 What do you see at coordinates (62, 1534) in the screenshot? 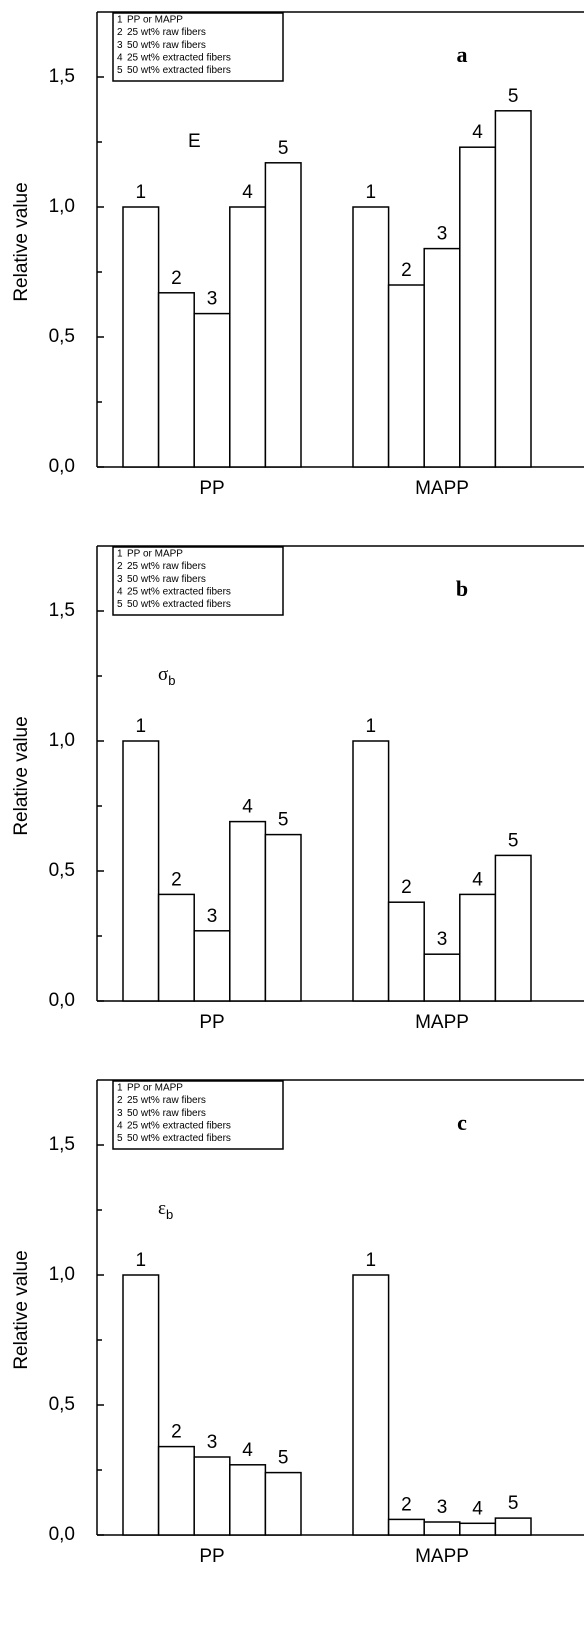
I see `y-tick-label: 0,0` at bounding box center [62, 1534].